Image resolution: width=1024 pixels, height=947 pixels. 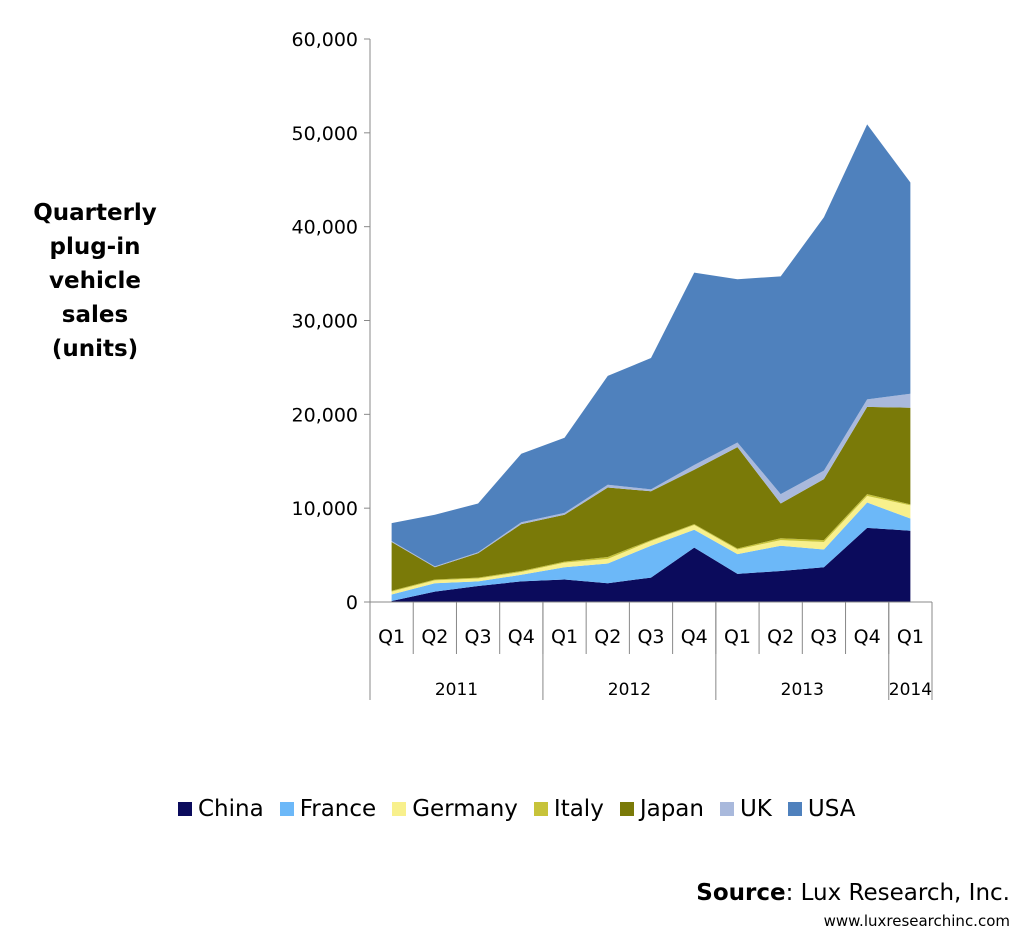 I want to click on legend-label: USA, so click(x=831, y=809).